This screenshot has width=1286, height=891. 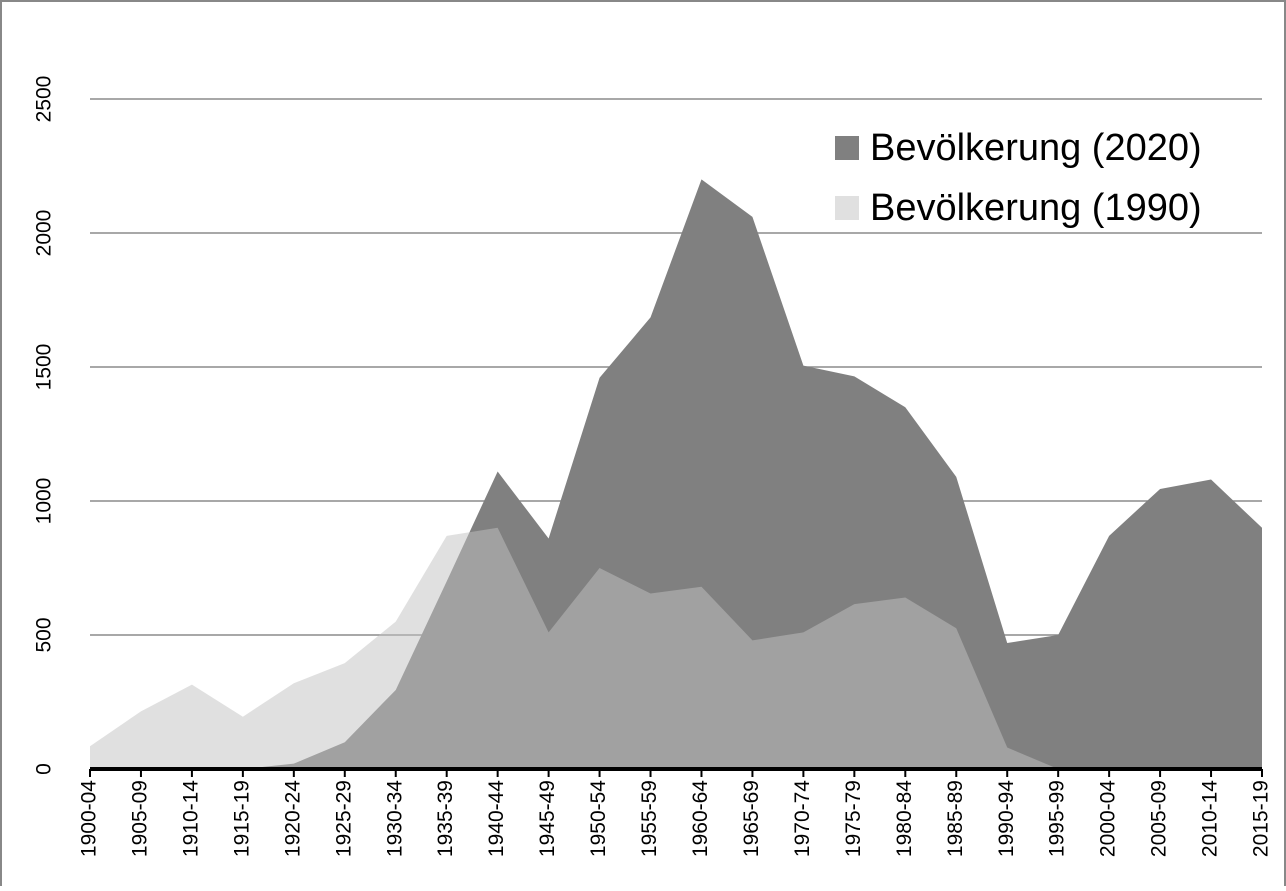 What do you see at coordinates (1159, 818) in the screenshot?
I see `x-tick-label: 2005-09` at bounding box center [1159, 818].